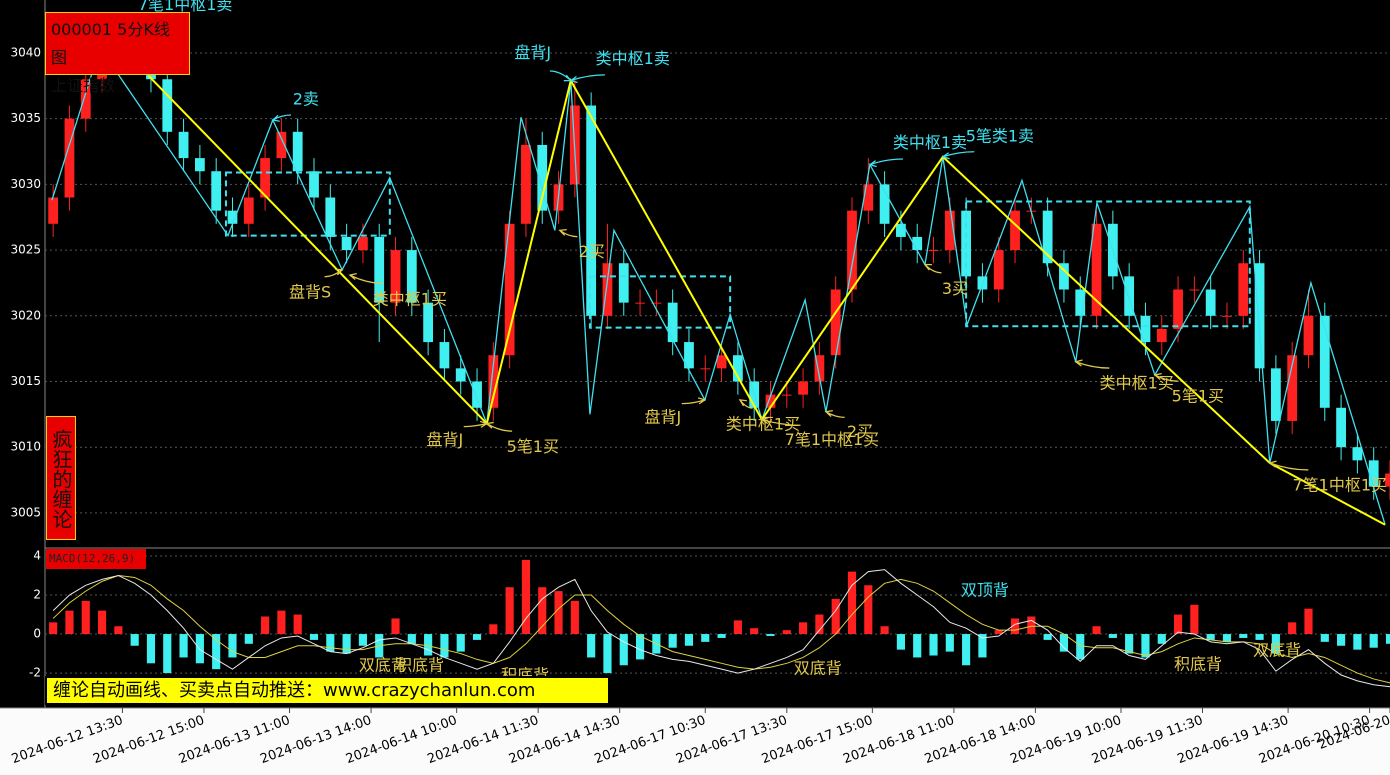 The height and width of the screenshot is (775, 1390). I want to click on annotation: 5笔1买, so click(533, 446).